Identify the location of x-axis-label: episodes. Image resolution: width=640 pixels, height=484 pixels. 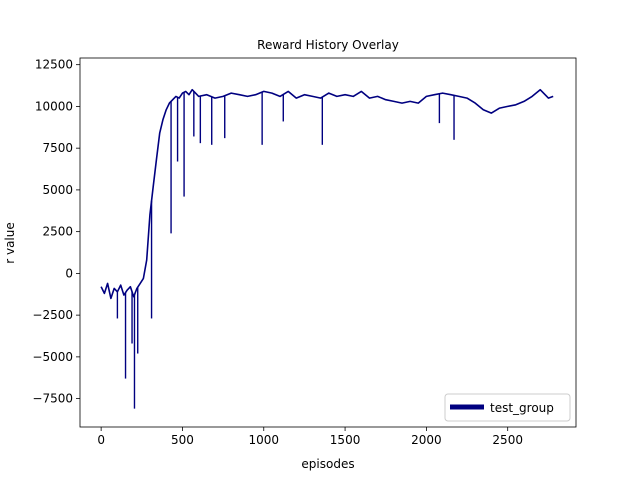
(327, 464).